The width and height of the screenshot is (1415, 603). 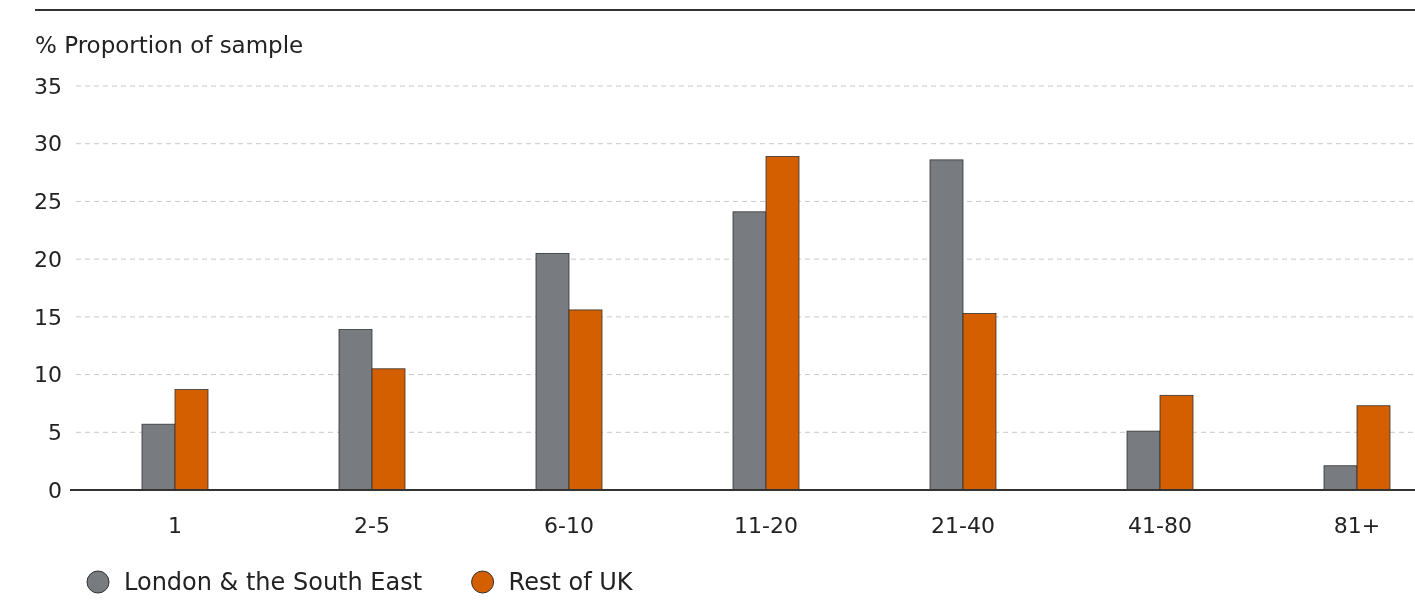 I want to click on x-tick-label: 2-5, so click(x=372, y=525).